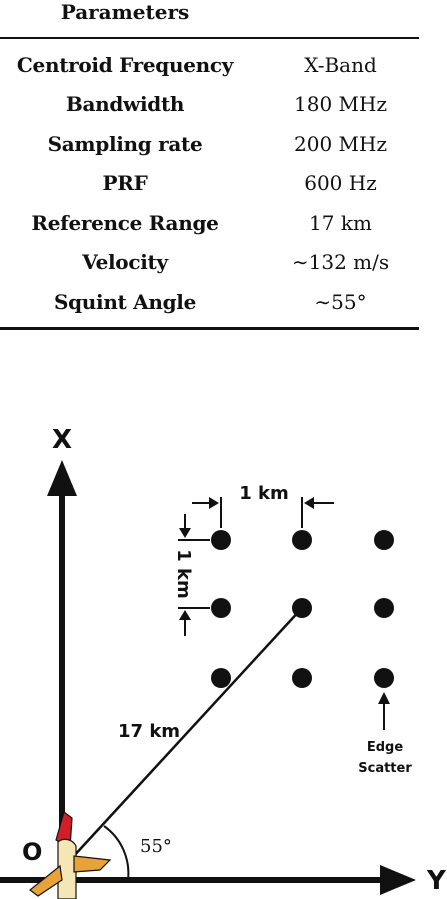  Describe the element at coordinates (209, 328) in the screenshot. I see `table-bottom-rule` at that location.